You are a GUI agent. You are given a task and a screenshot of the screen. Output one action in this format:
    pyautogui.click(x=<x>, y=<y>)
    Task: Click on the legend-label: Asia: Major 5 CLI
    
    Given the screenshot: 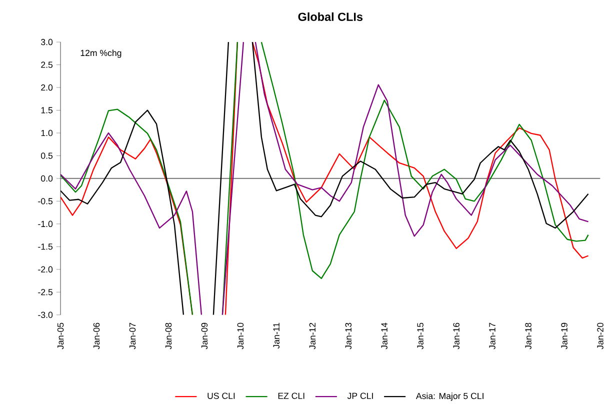 What is the action you would take?
    pyautogui.click(x=450, y=396)
    